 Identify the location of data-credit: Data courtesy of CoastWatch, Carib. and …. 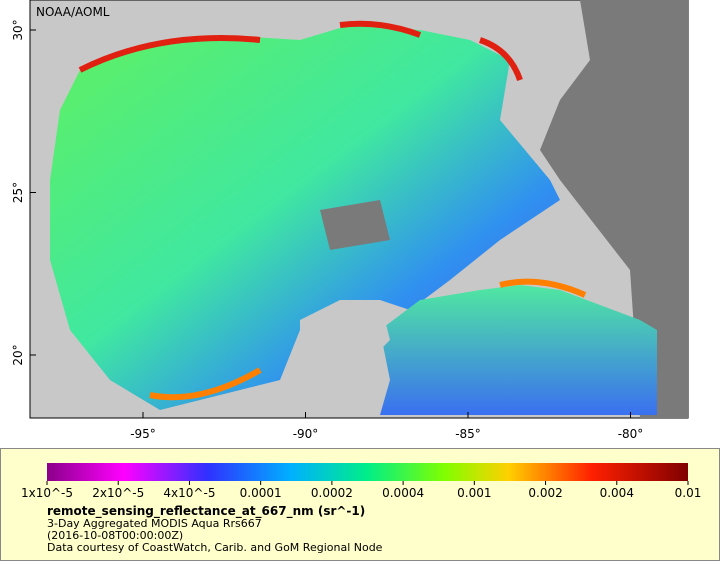
(215, 547).